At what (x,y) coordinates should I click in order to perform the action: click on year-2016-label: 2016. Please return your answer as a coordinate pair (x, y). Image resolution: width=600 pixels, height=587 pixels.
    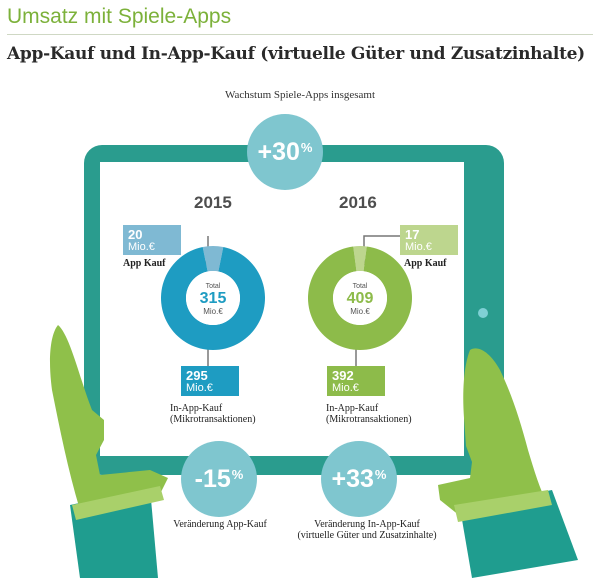
    Looking at the image, I should click on (358, 202).